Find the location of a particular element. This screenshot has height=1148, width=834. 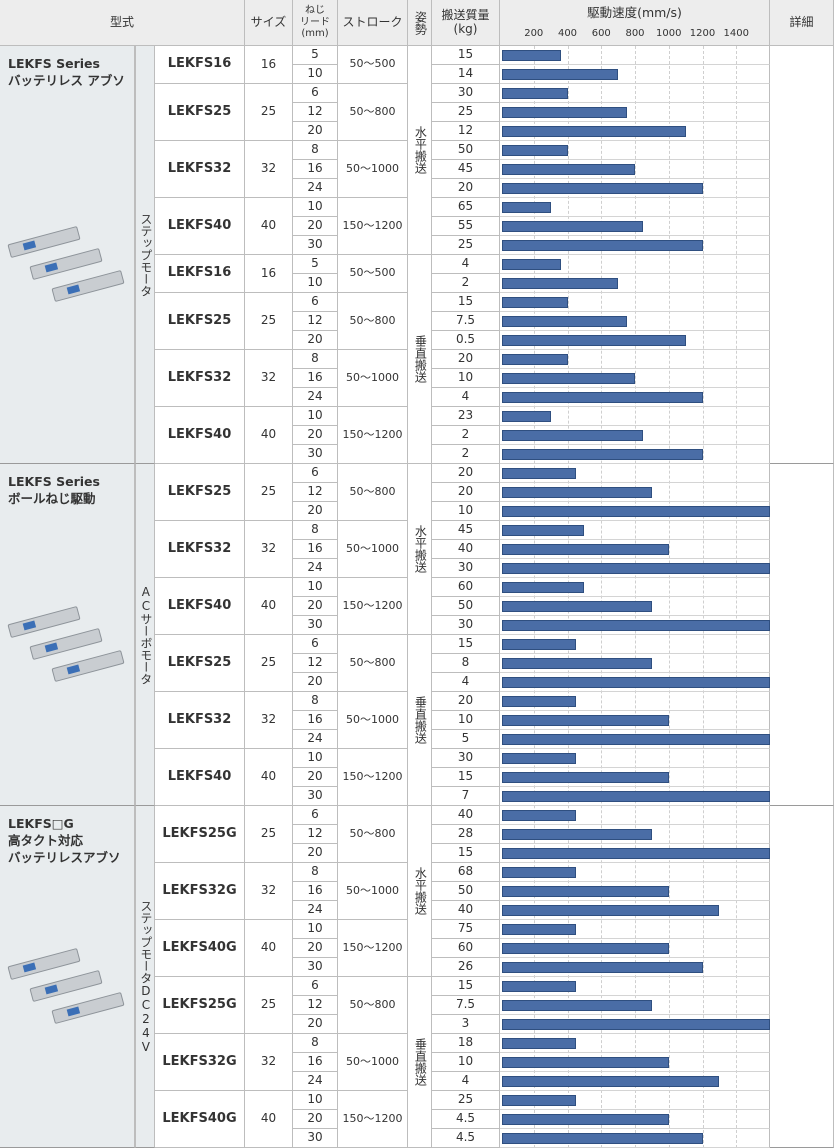

header-payload: 搬送質量 (kg) is located at coordinates (466, 23).